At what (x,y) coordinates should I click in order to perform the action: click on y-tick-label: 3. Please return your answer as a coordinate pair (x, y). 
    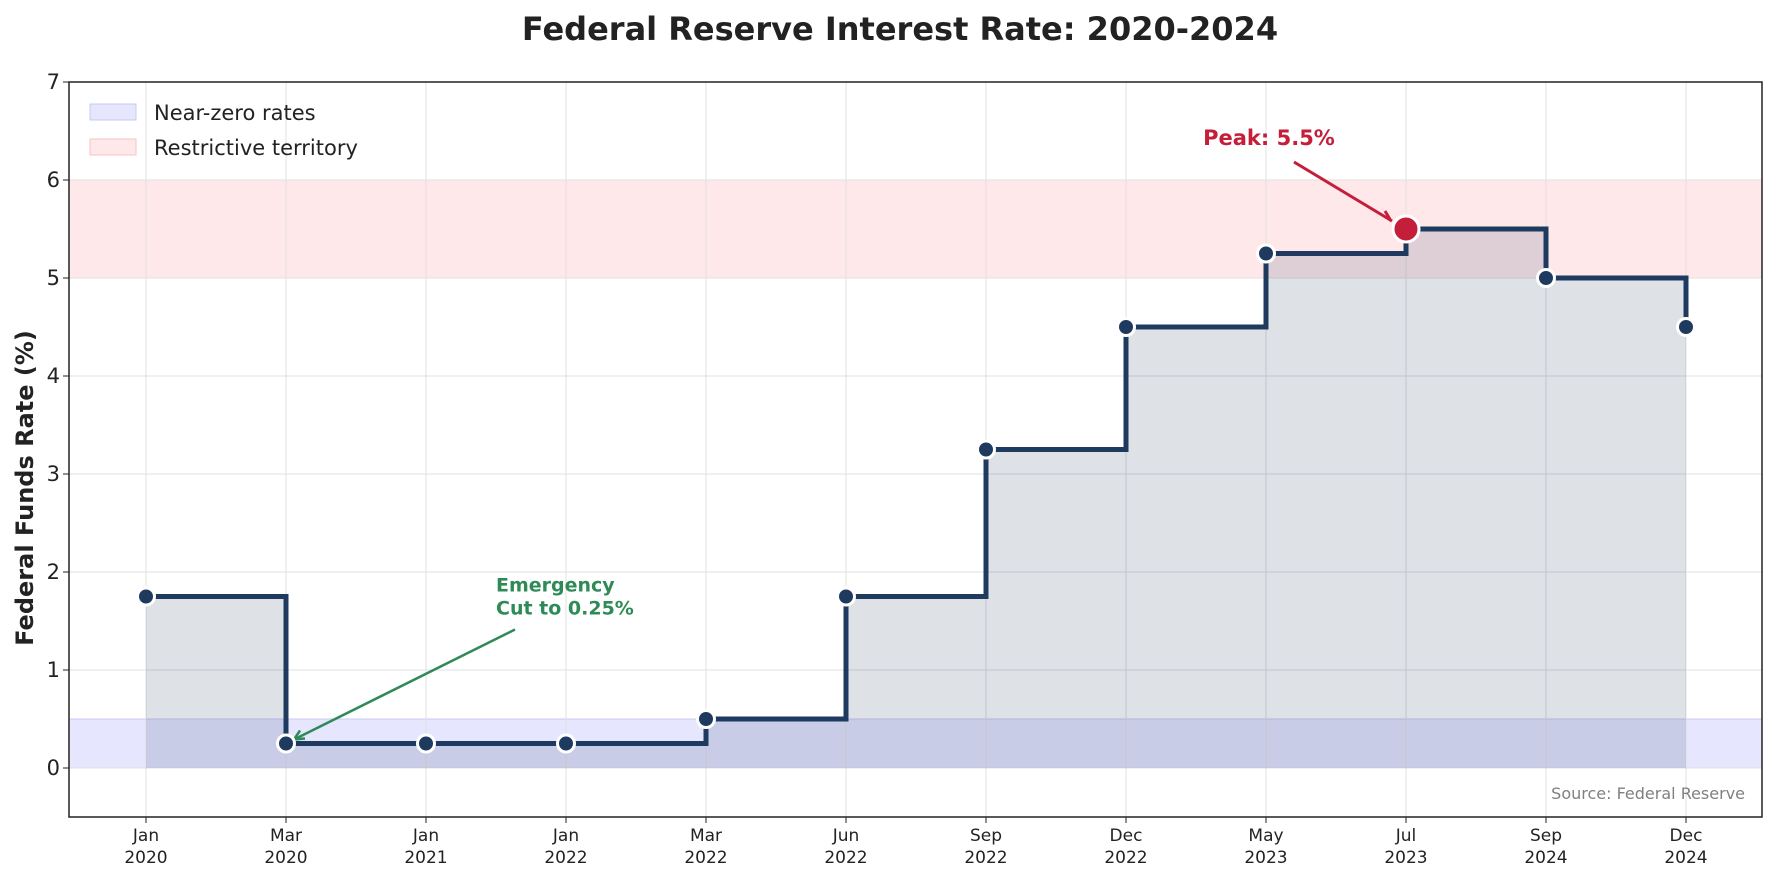
    Looking at the image, I should click on (53, 474).